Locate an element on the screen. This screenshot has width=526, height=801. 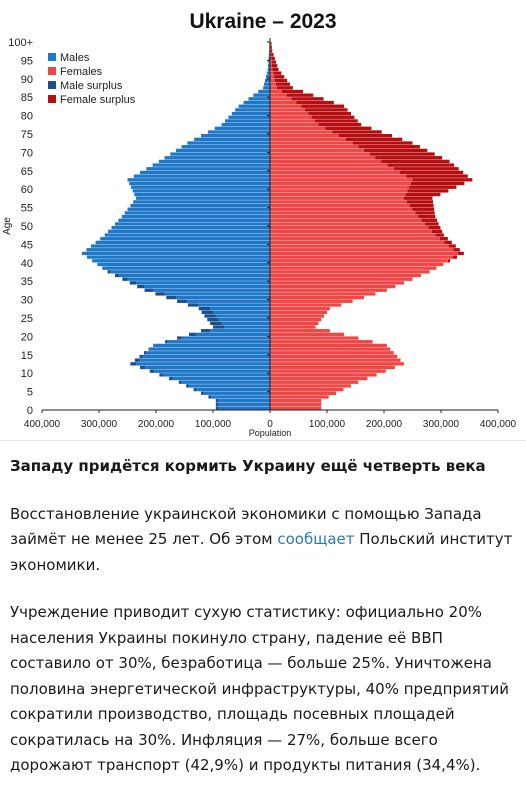
y-tick-label: 10 is located at coordinates (27, 374).